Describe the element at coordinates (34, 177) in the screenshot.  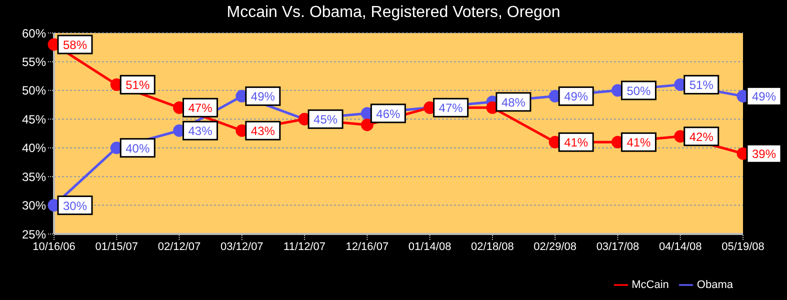
I see `y-tick-label: 35%` at that location.